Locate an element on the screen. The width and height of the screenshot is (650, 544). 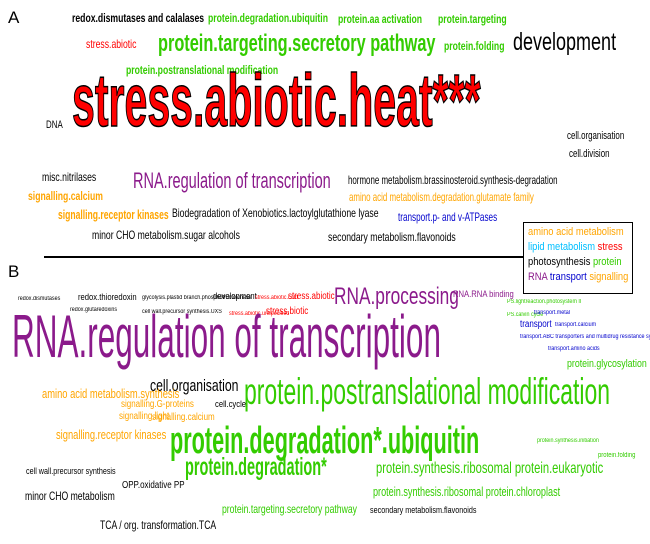
panel-b-word-9: PS.lightreaction.photosystem II is located at coordinates (544, 302).